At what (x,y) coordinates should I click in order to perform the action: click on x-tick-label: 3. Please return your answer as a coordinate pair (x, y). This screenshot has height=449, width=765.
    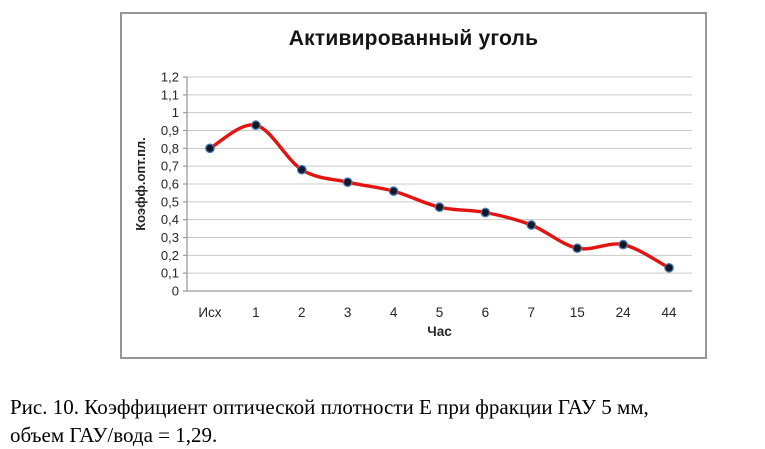
    Looking at the image, I should click on (348, 312).